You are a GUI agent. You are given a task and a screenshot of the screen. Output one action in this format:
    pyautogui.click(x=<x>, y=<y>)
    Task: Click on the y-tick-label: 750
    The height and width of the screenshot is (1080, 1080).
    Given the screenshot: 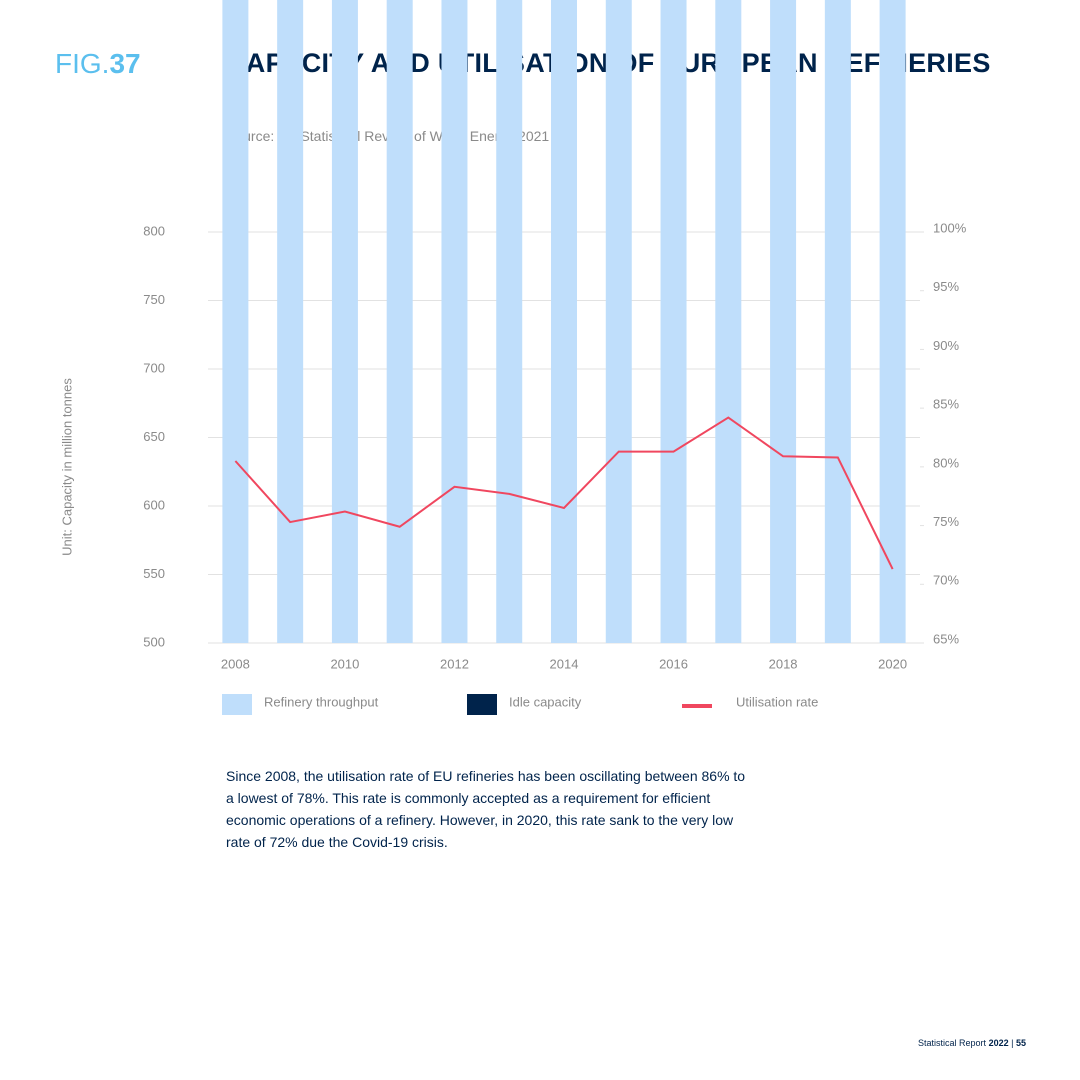 What is the action you would take?
    pyautogui.click(x=154, y=299)
    